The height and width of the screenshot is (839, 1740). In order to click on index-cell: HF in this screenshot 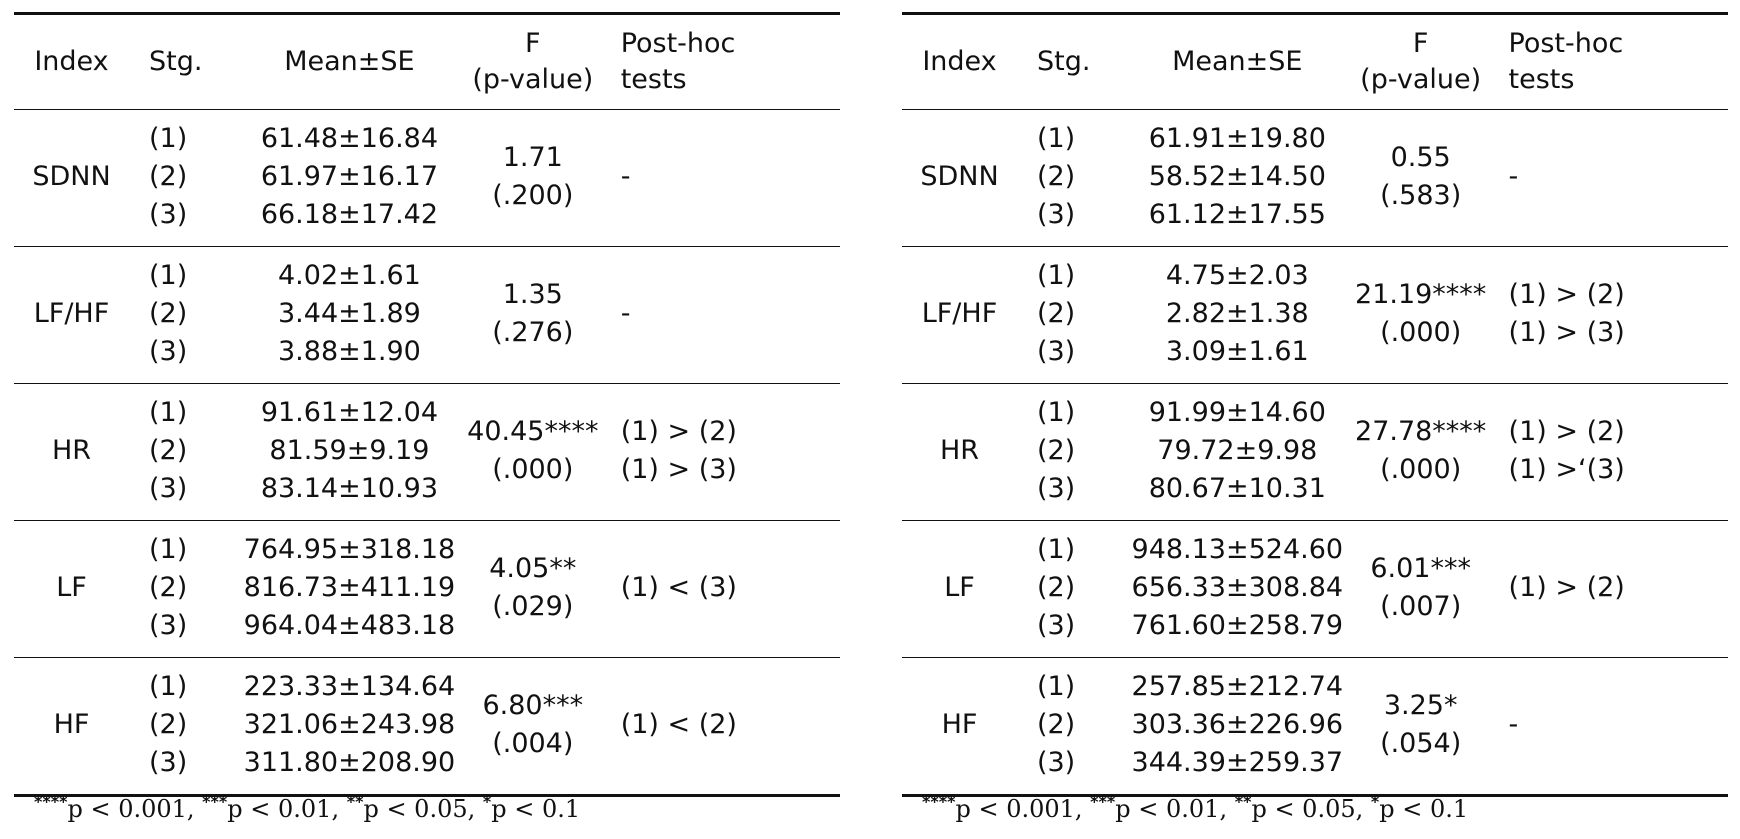, I will do `click(959, 724)`.